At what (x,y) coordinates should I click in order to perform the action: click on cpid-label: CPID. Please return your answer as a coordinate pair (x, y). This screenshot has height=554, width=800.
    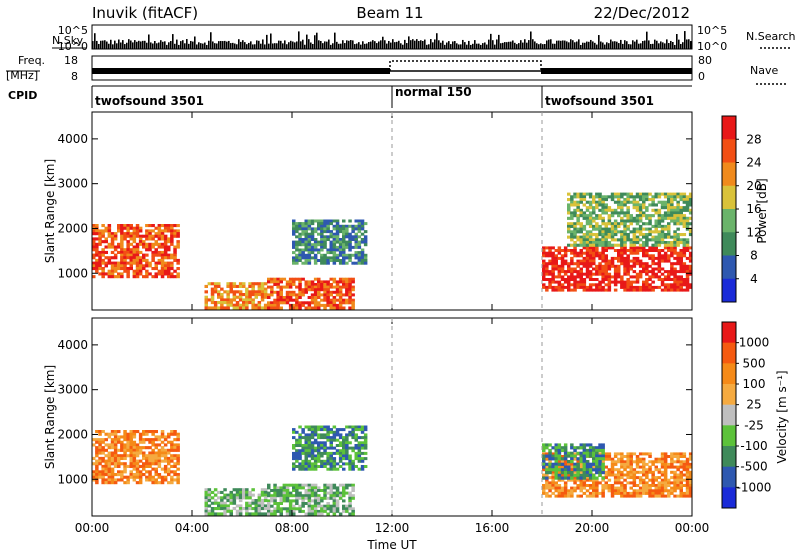
    Looking at the image, I should click on (22, 95).